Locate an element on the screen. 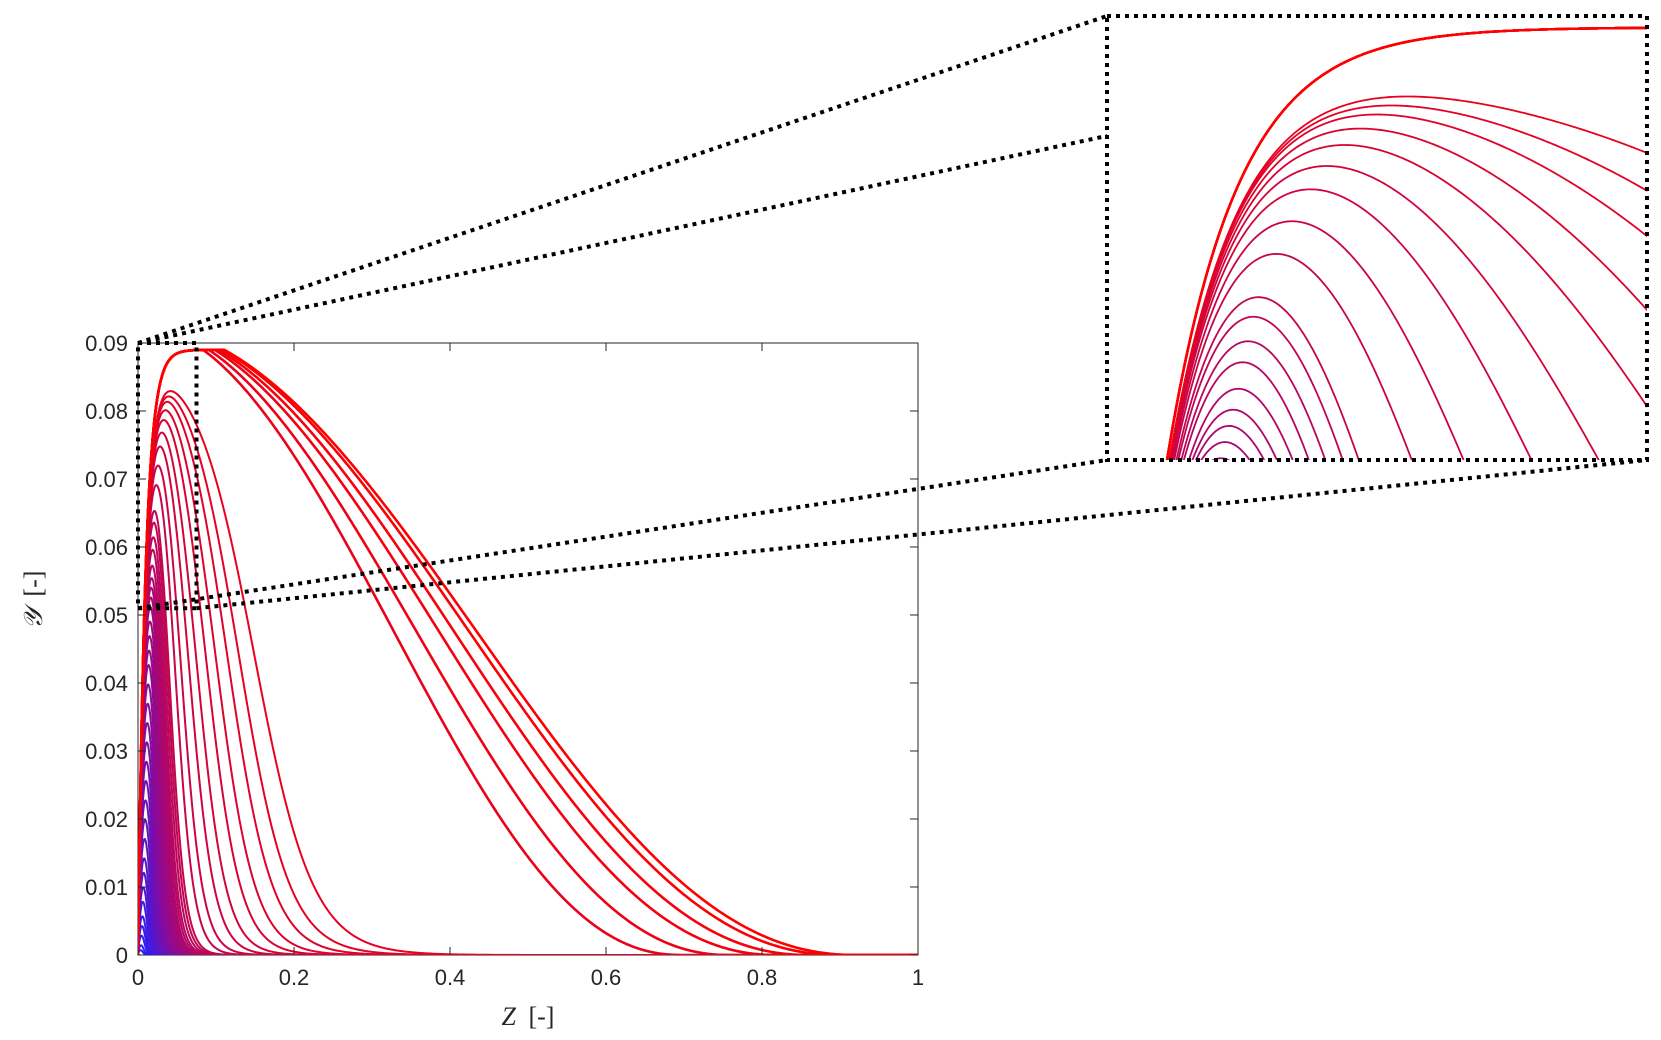 Image resolution: width=1661 pixels, height=1040 pixels. y-tick-label: 0.07 is located at coordinates (106, 479).